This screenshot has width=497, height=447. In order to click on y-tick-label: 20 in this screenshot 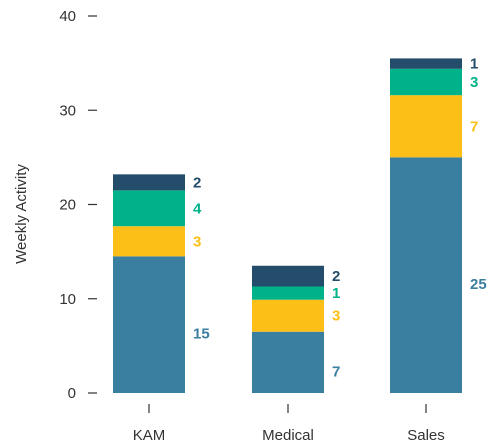, I will do `click(67, 205)`.